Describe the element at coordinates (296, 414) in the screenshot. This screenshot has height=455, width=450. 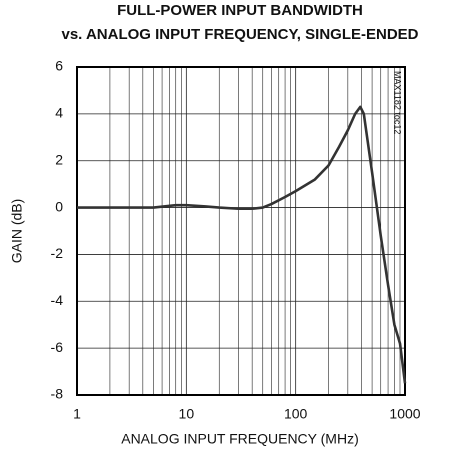
I see `x-tick-label: 100` at that location.